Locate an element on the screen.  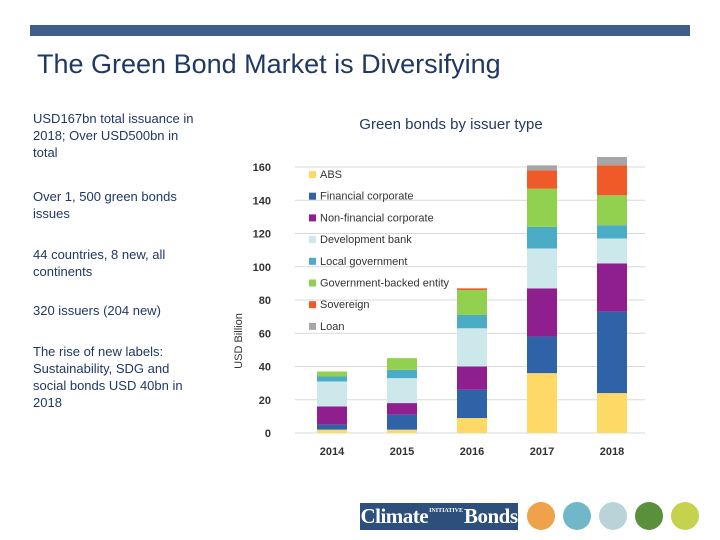
x-tick-label: 2017 is located at coordinates (542, 452).